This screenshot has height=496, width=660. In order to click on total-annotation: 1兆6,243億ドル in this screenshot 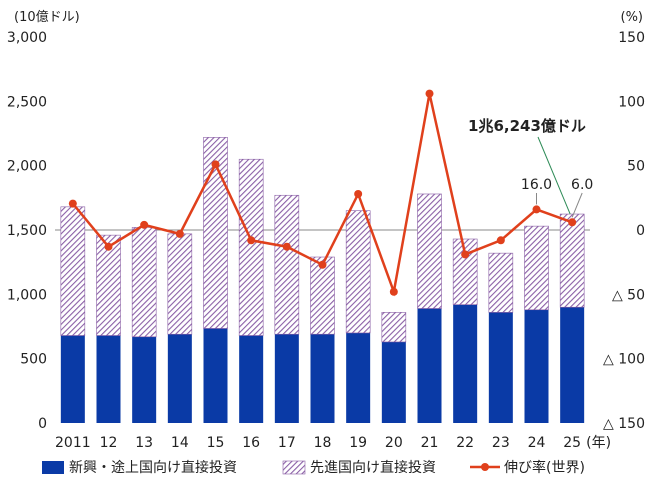, I will do `click(527, 126)`.